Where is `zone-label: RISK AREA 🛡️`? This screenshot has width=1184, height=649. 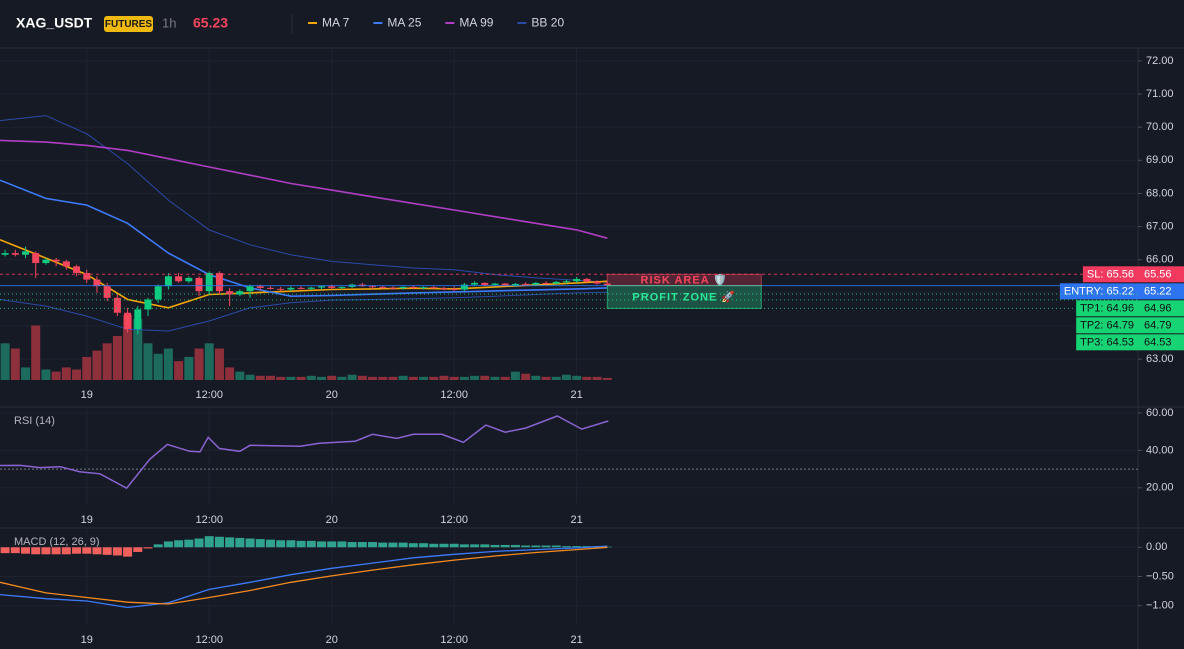 zone-label: RISK AREA 🛡️ is located at coordinates (684, 279).